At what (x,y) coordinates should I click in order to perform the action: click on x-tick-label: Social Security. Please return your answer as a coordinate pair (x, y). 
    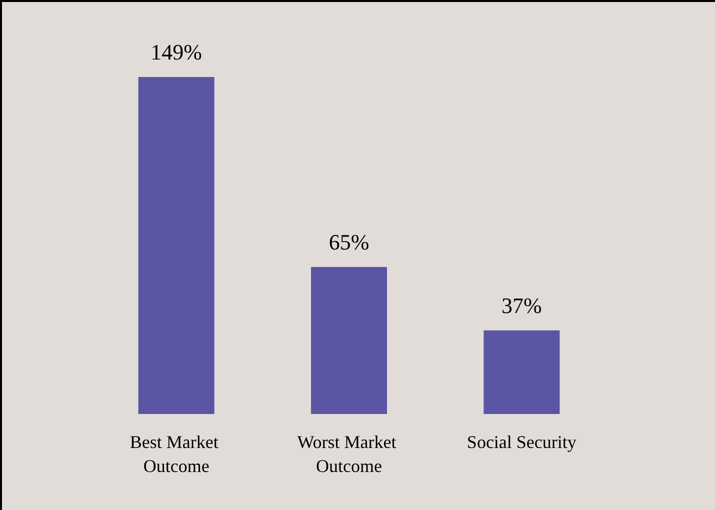
    Looking at the image, I should click on (521, 442).